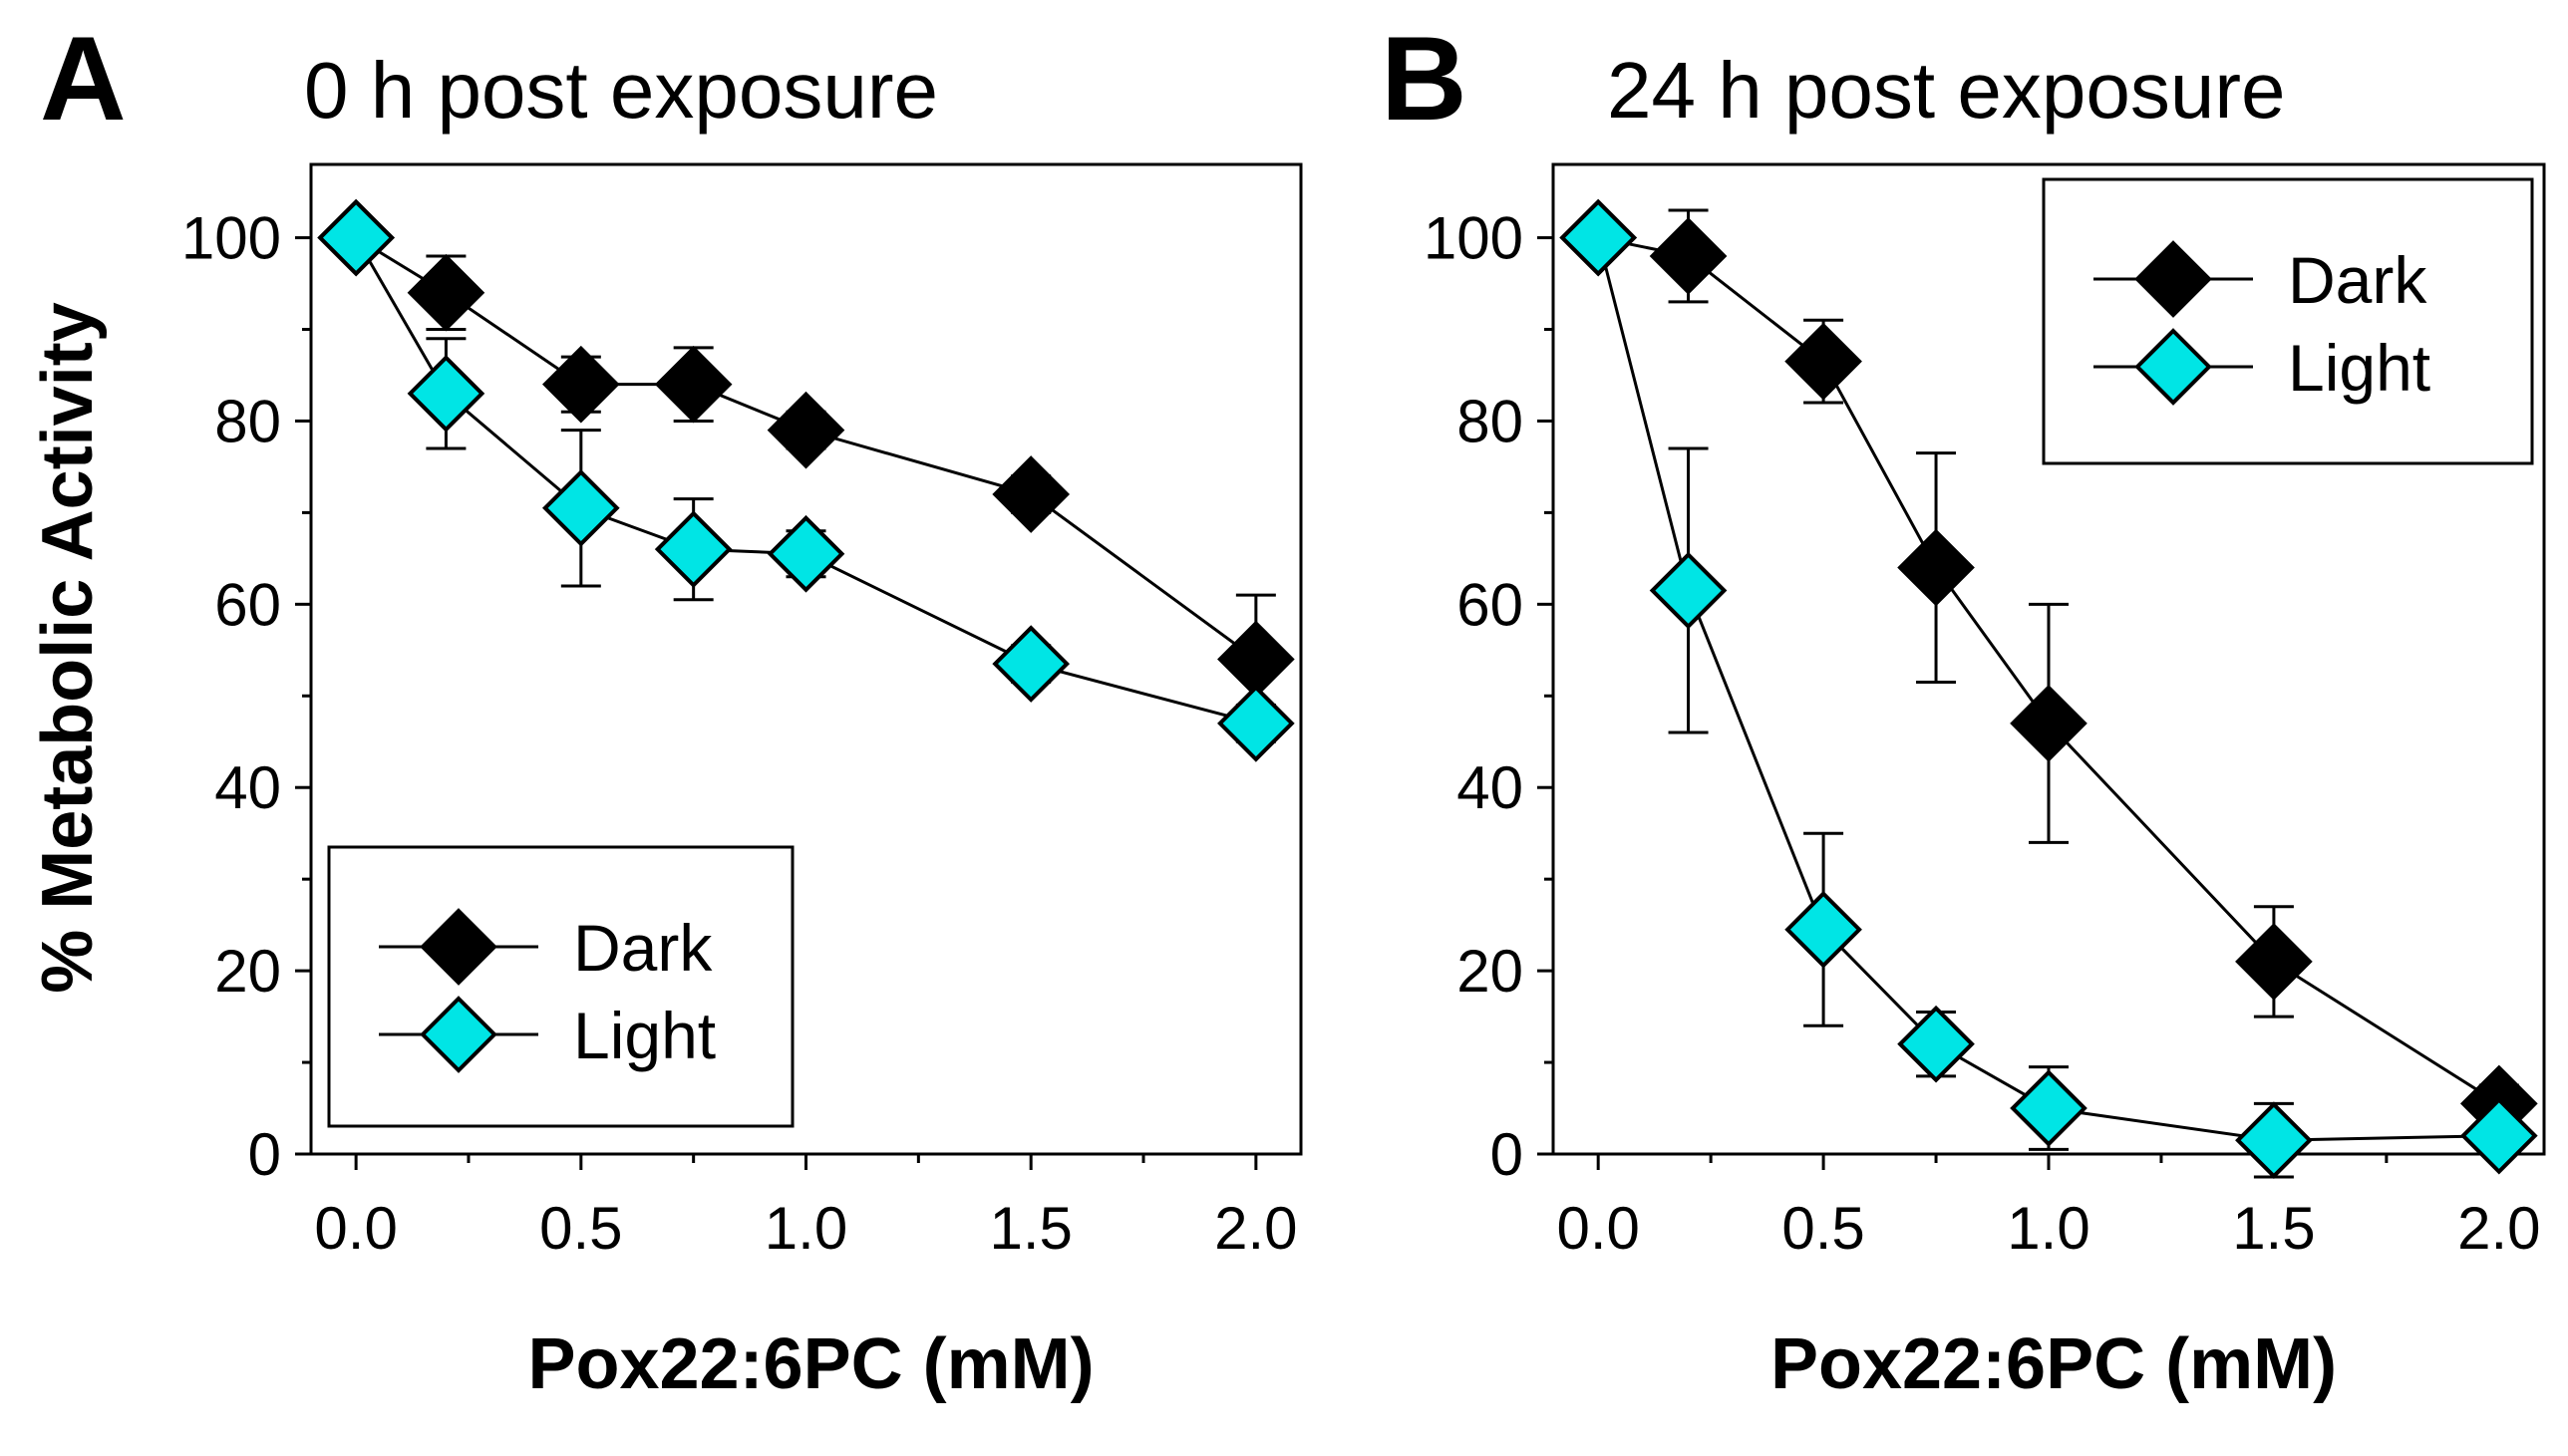 The image size is (2568, 1456). I want to click on y-axis-label: % Metabolic Activity, so click(68, 648).